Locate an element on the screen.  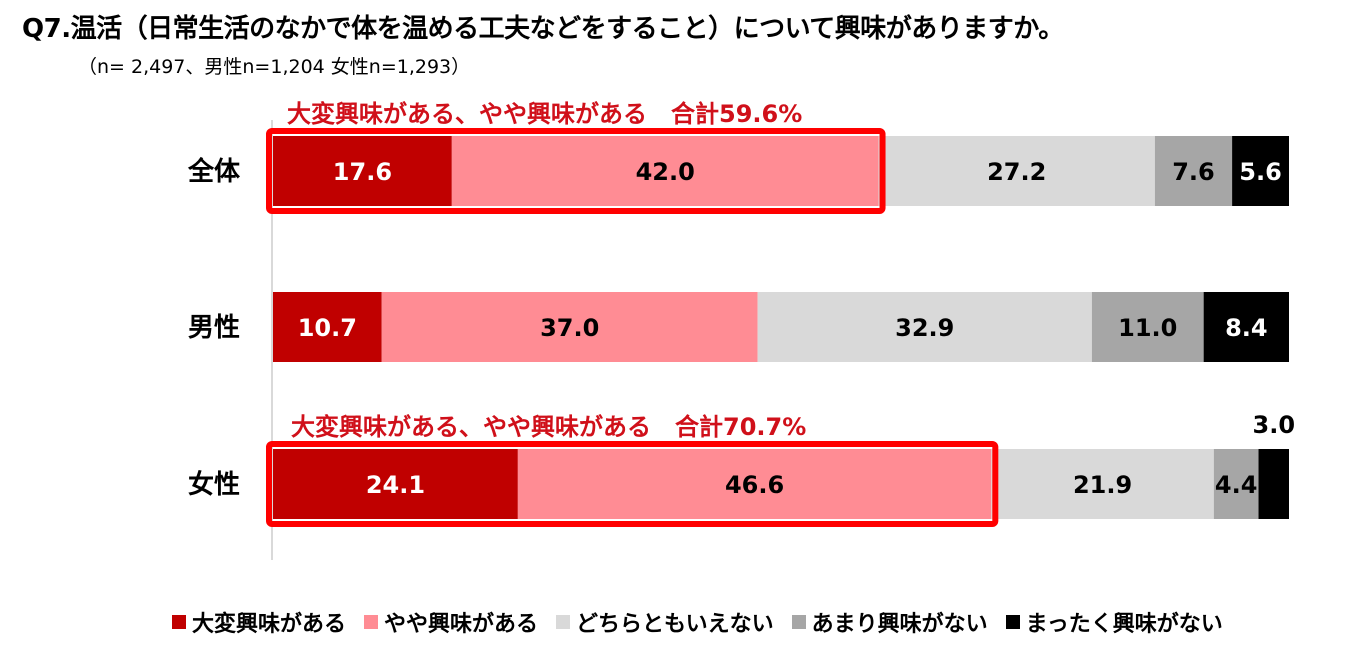
data-label: 27.2 is located at coordinates (1016, 172).